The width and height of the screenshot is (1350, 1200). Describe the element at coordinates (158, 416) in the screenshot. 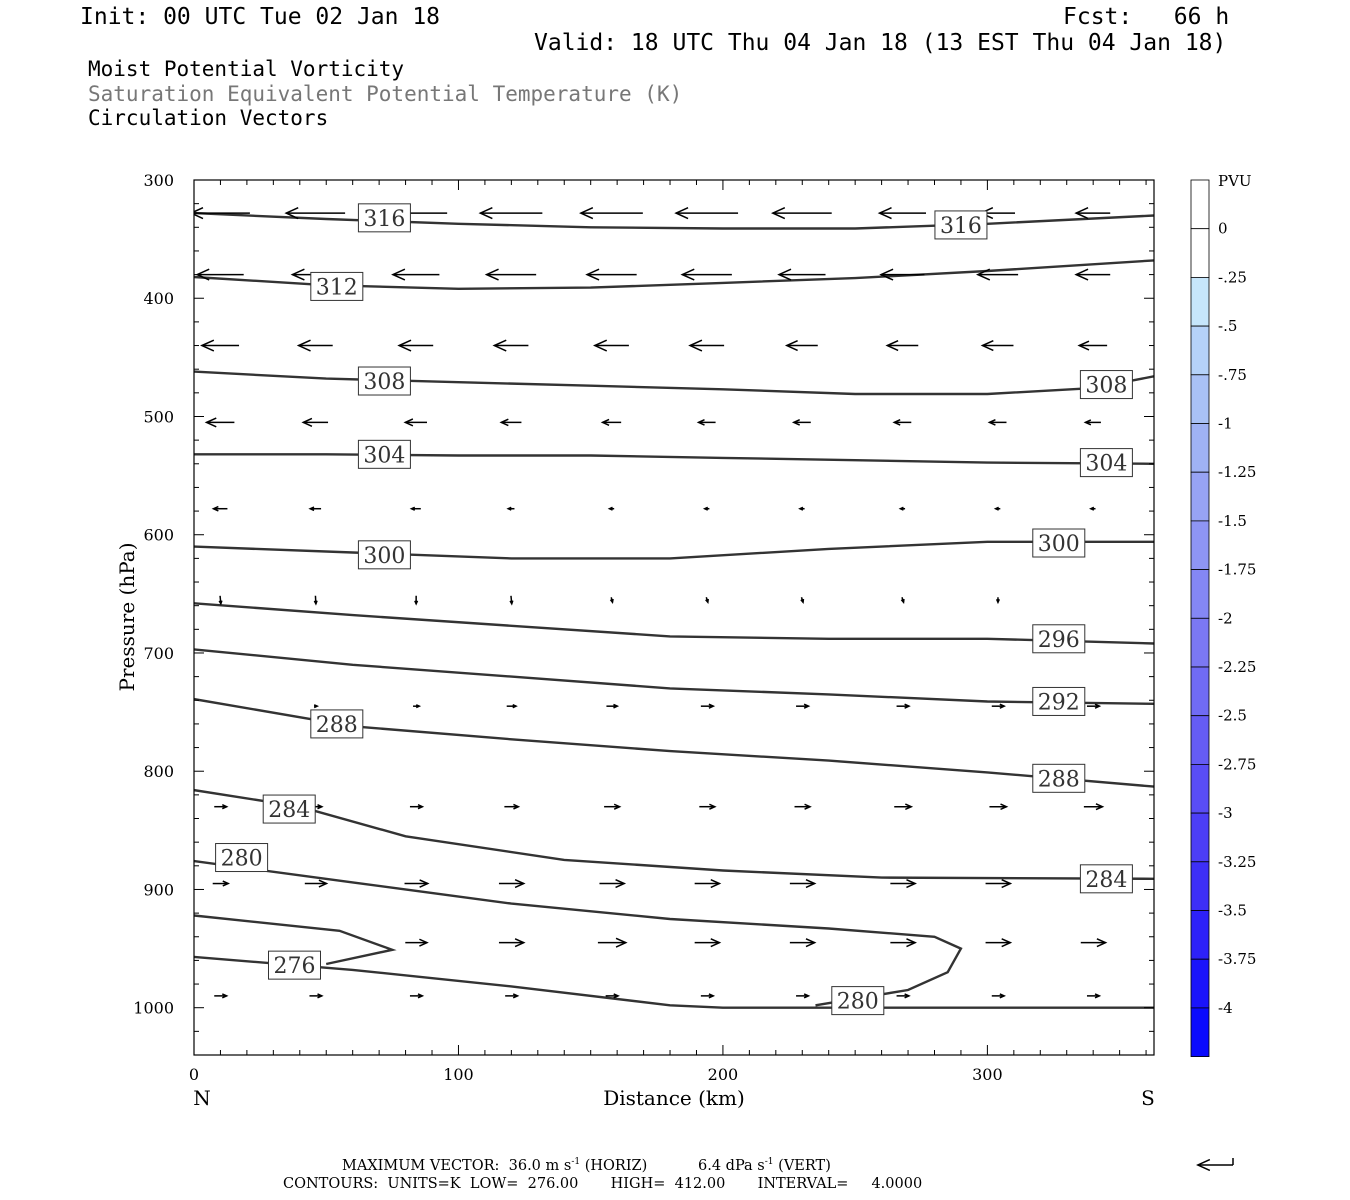

I see `y-tick-label: 500` at that location.